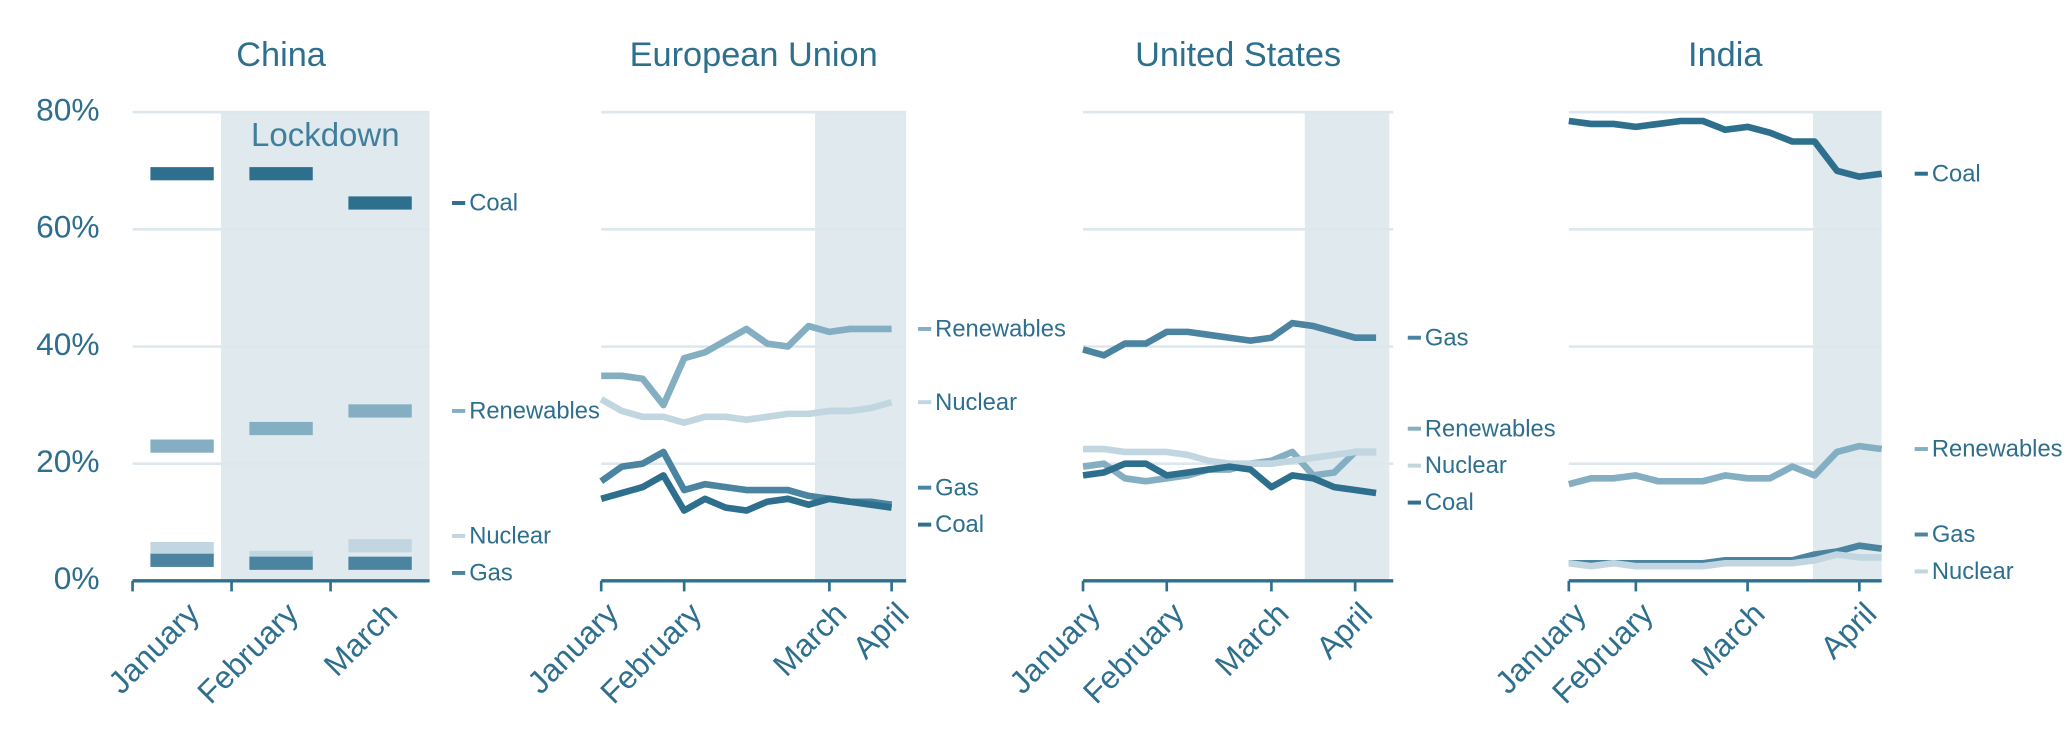 This screenshot has height=730, width=2071. Describe the element at coordinates (247, 652) in the screenshot. I see `x-tick-label: February` at that location.